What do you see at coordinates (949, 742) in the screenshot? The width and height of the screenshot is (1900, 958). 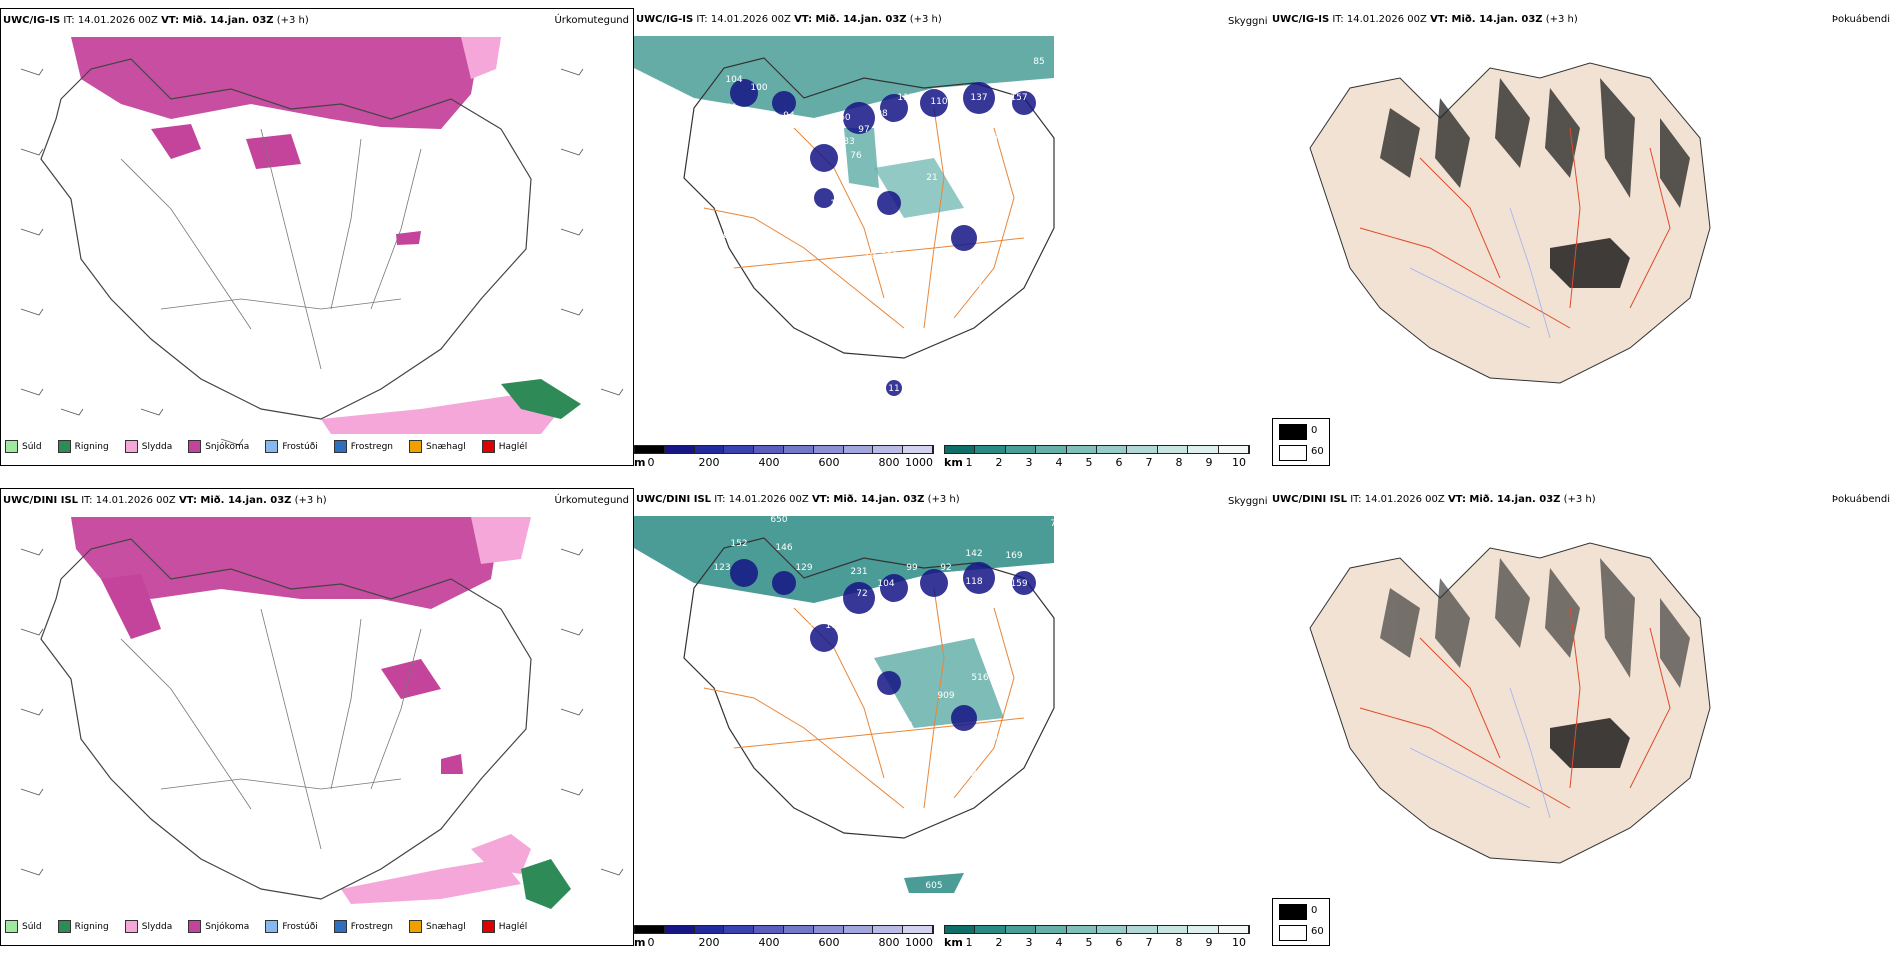 I see `map-label: 120` at bounding box center [949, 742].